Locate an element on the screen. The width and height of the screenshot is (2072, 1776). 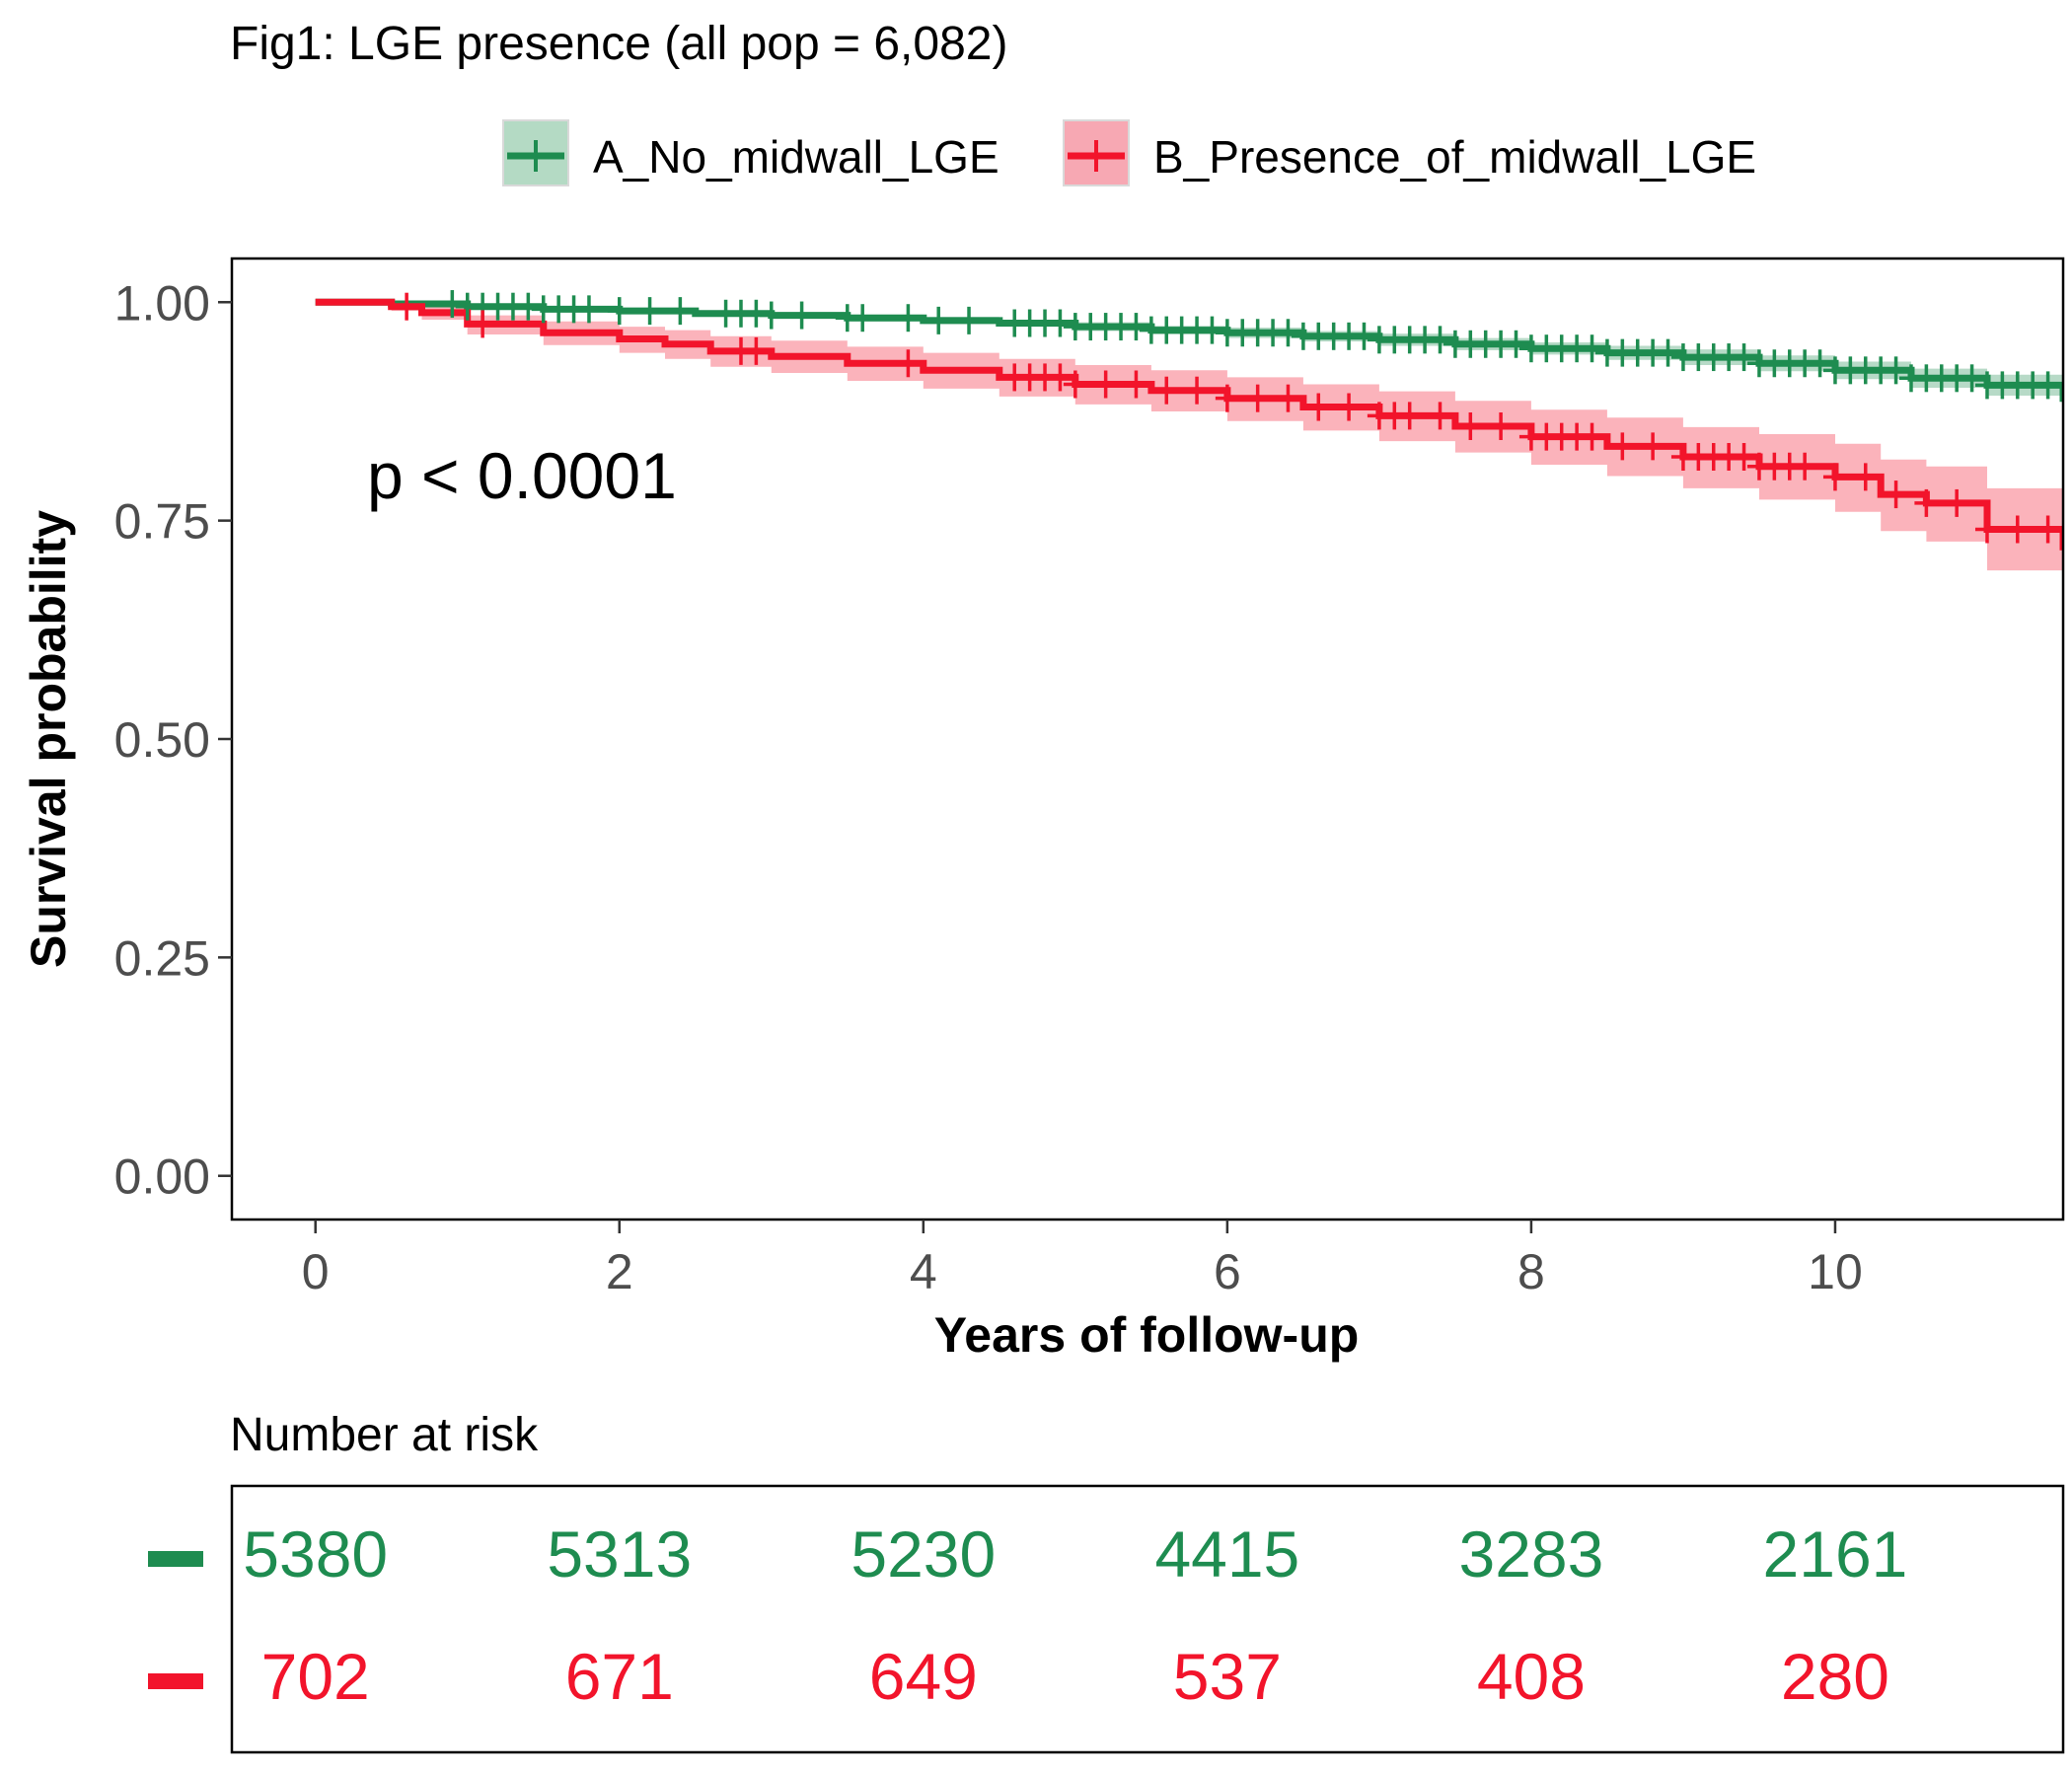
x-tick-label: 4 is located at coordinates (924, 1271).